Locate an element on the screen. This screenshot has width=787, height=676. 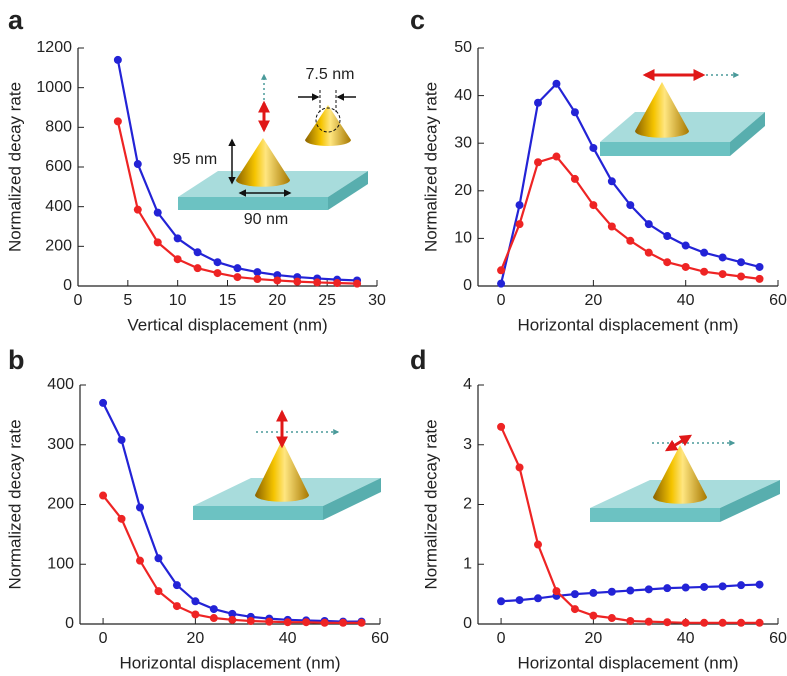
y-tick-label: 800 is located at coordinates (58, 127).